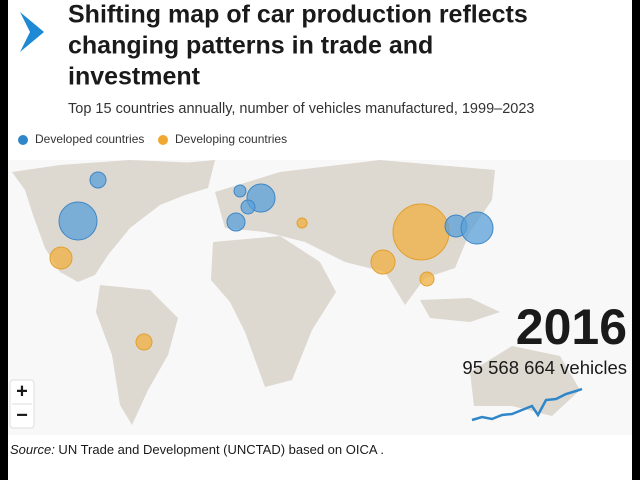 This screenshot has width=640, height=480. Describe the element at coordinates (527, 404) in the screenshot. I see `sparkline` at that location.